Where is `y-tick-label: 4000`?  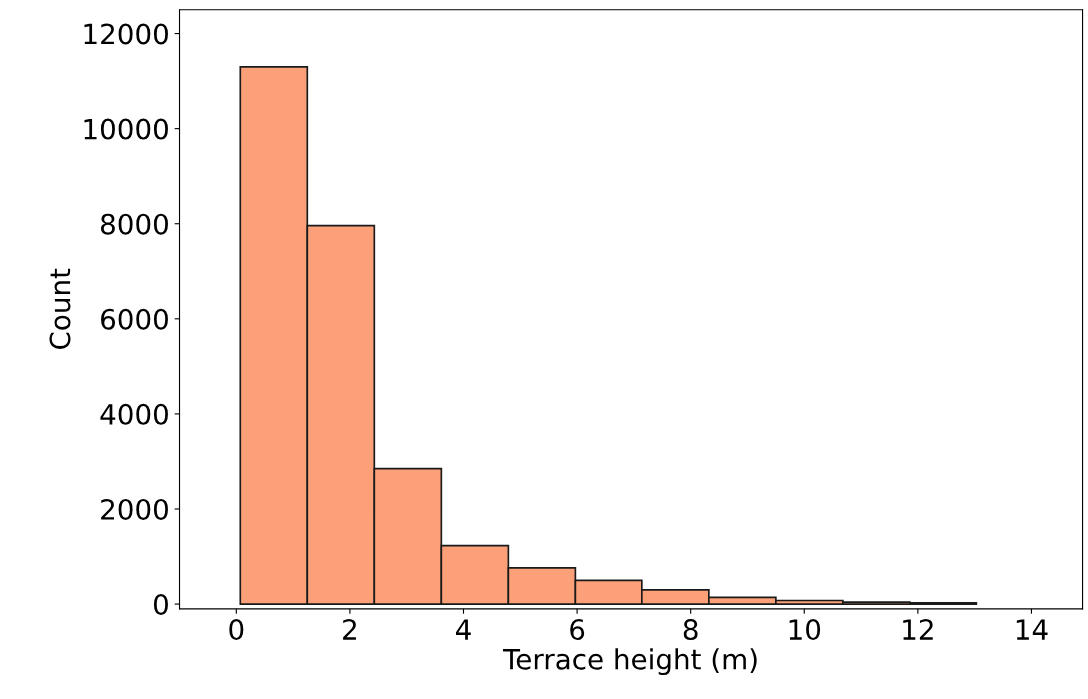
y-tick-label: 4000 is located at coordinates (134, 414).